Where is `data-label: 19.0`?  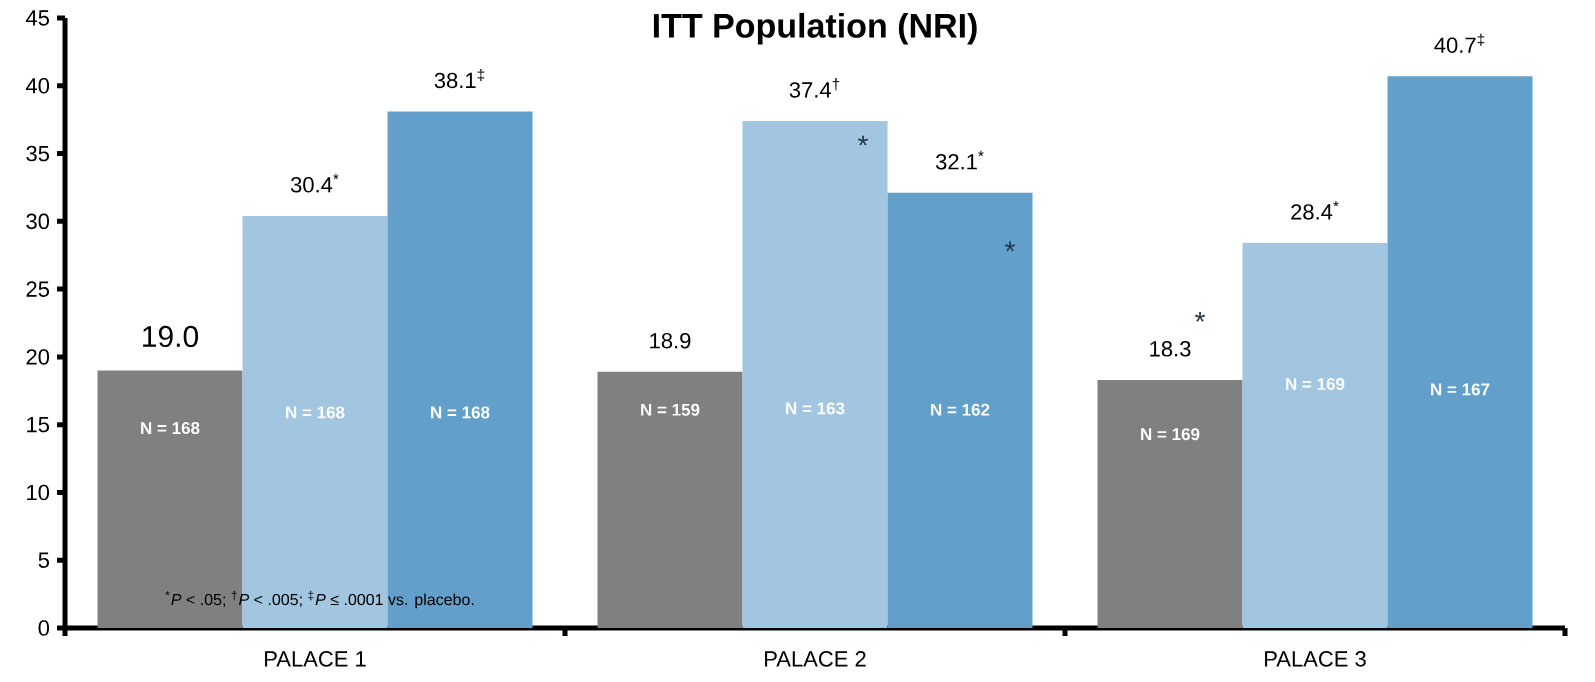 data-label: 19.0 is located at coordinates (171, 336).